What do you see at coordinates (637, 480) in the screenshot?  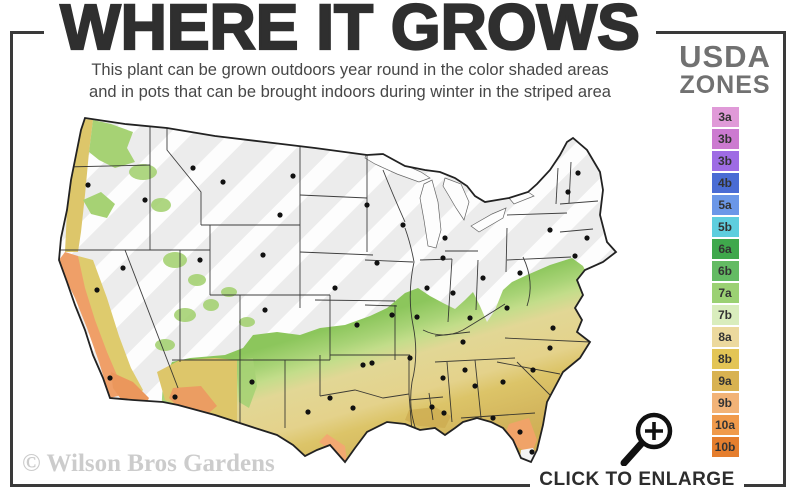 I see `click-to-enlarge-button: CLICK TO ENLARGE` at bounding box center [637, 480].